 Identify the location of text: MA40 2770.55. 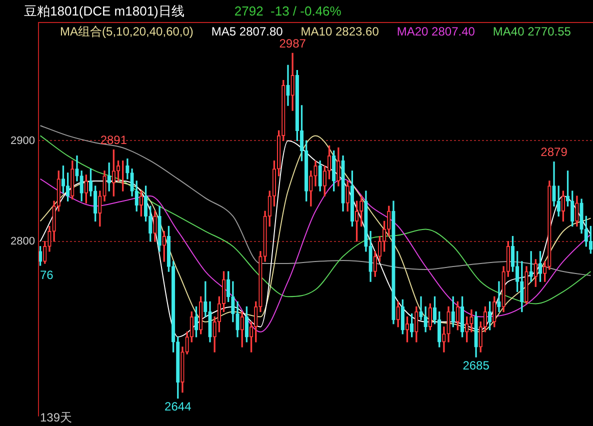
(532, 31).